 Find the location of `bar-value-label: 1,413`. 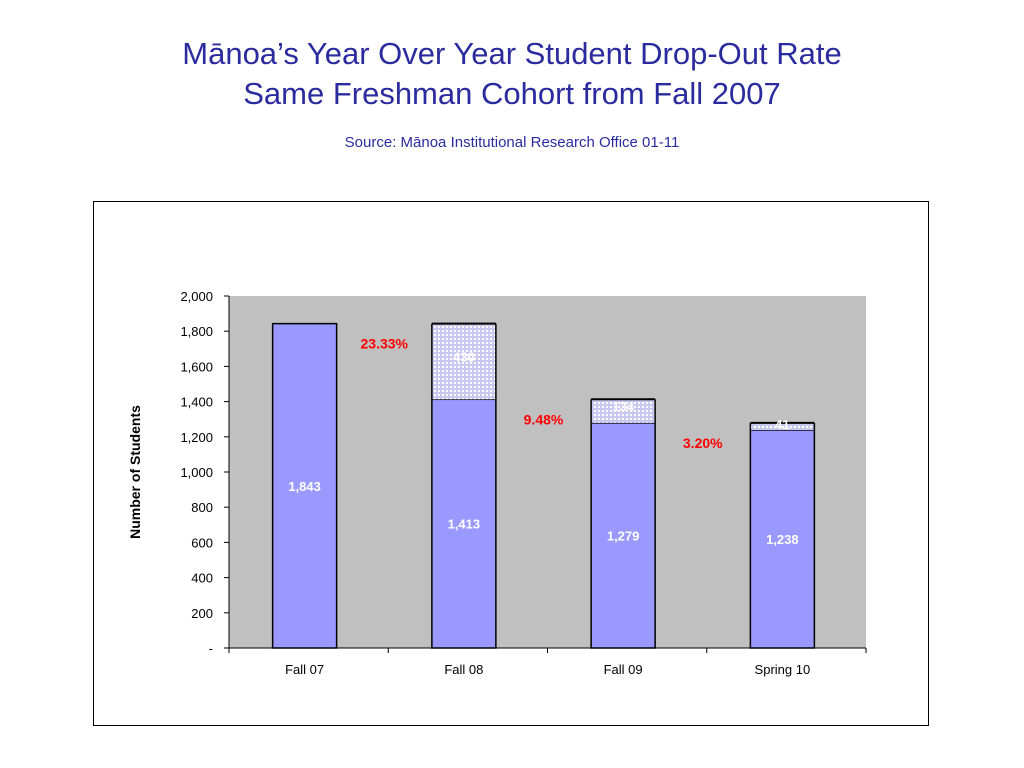

bar-value-label: 1,413 is located at coordinates (464, 524).